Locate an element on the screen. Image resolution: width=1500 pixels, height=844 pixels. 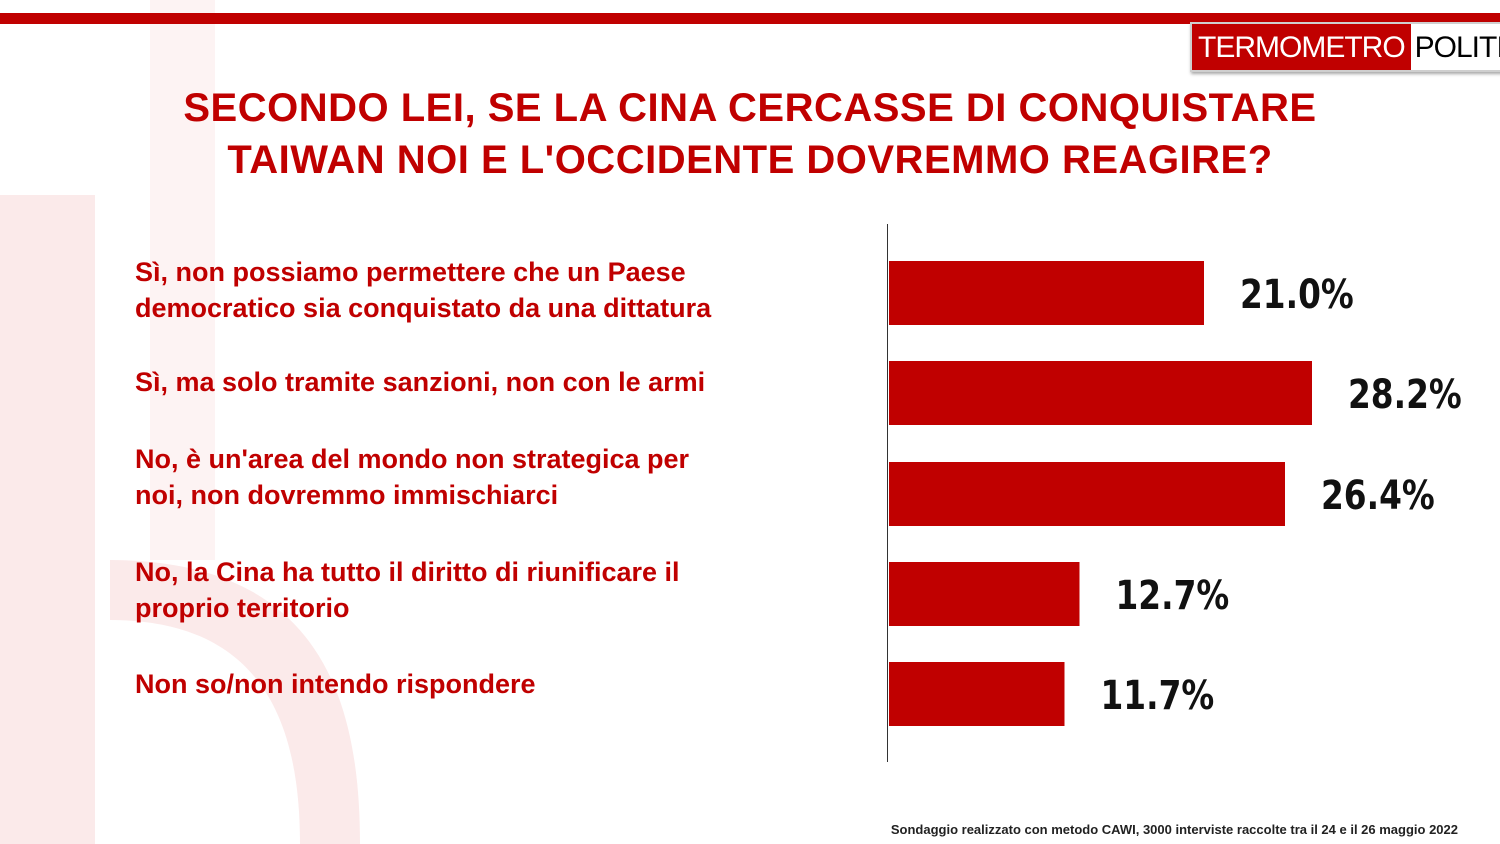
data-label: 28.2% is located at coordinates (1405, 394).